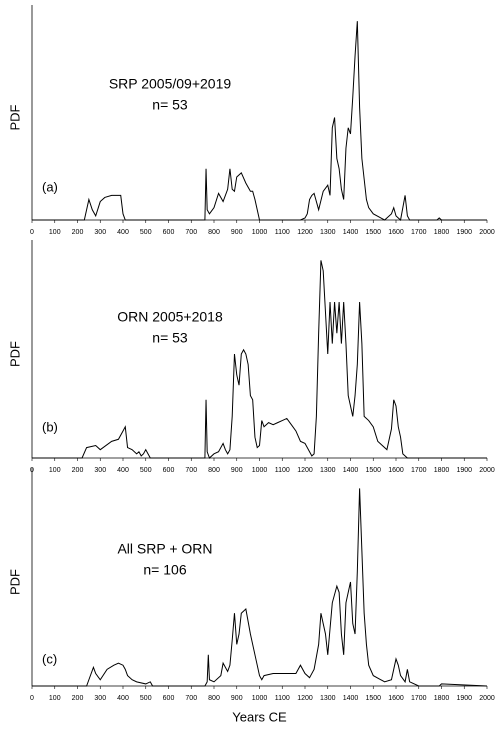  I want to click on panel-label: (c), so click(49, 658).